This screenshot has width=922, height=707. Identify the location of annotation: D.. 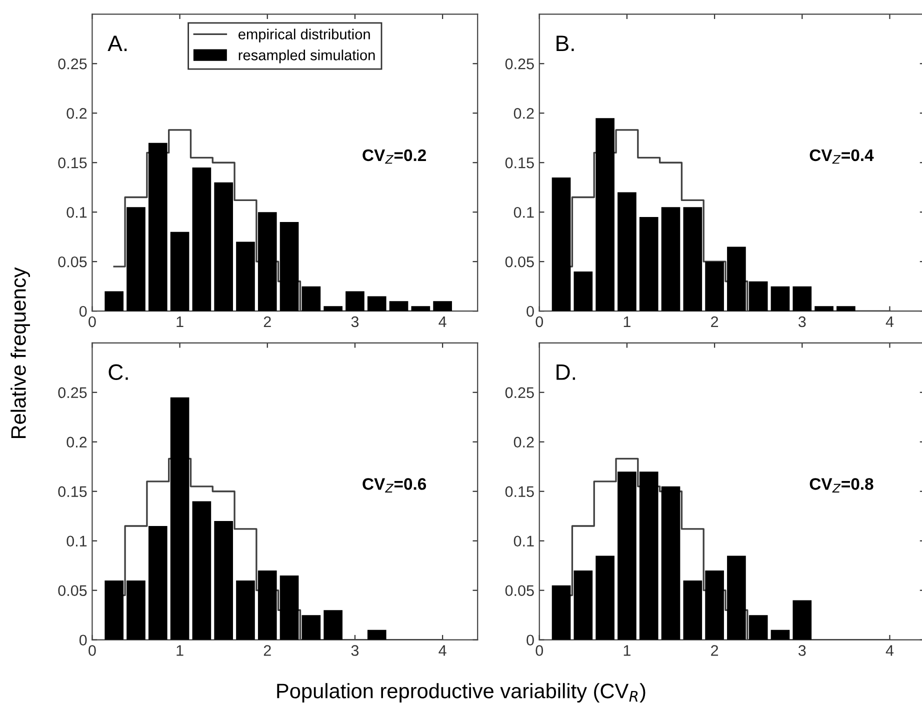
(565, 372).